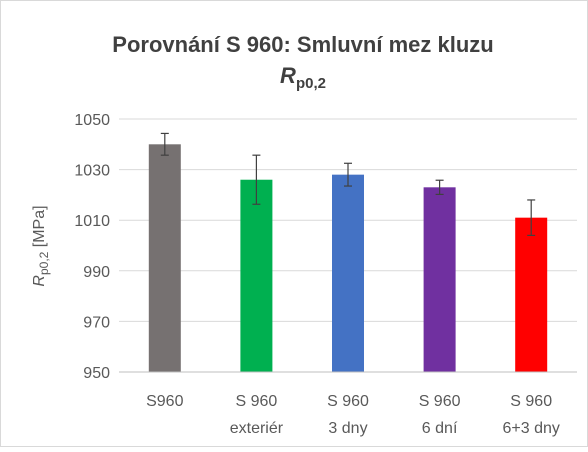 The image size is (588, 452). What do you see at coordinates (92, 221) in the screenshot?
I see `y-tick-label: 1010` at bounding box center [92, 221].